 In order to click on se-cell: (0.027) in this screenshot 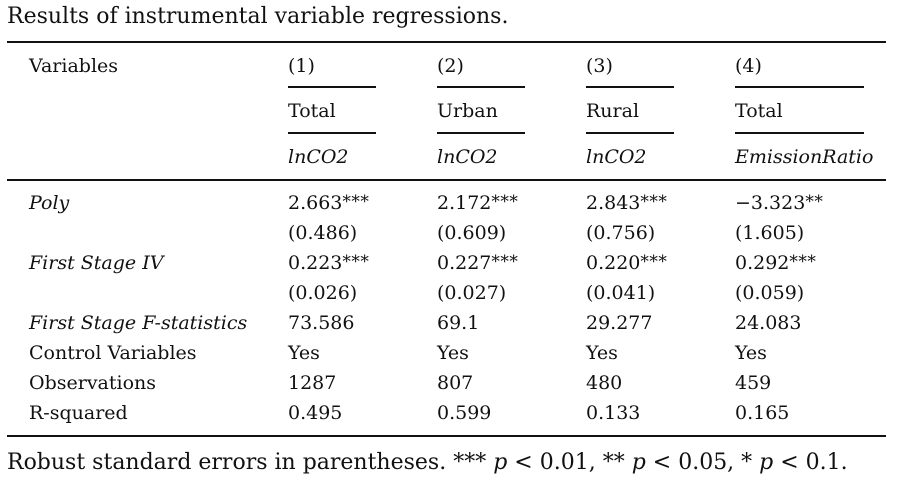, I will do `click(472, 293)`.